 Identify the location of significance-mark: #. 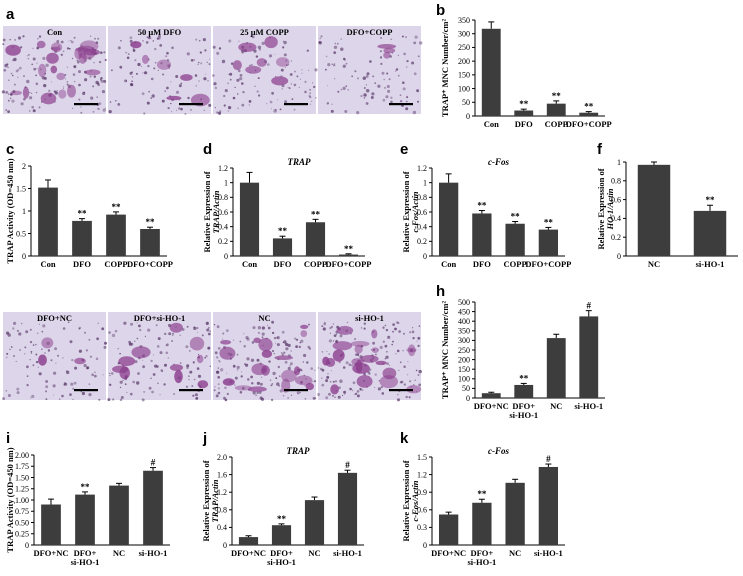
(589, 306).